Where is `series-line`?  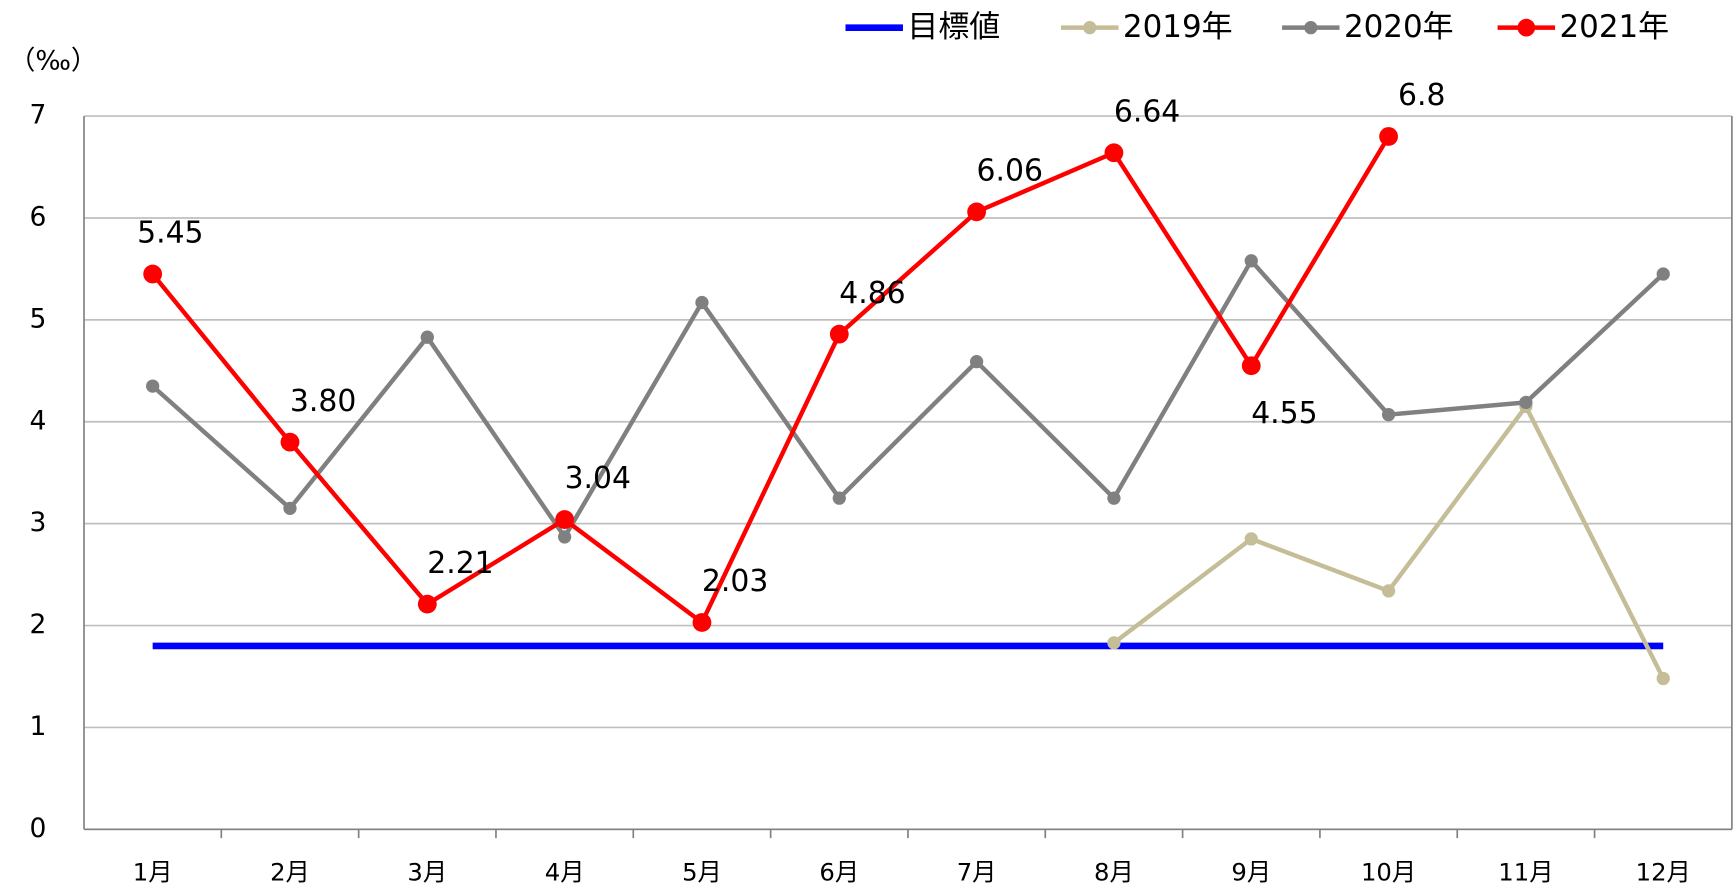
series-line is located at coordinates (1389, 542).